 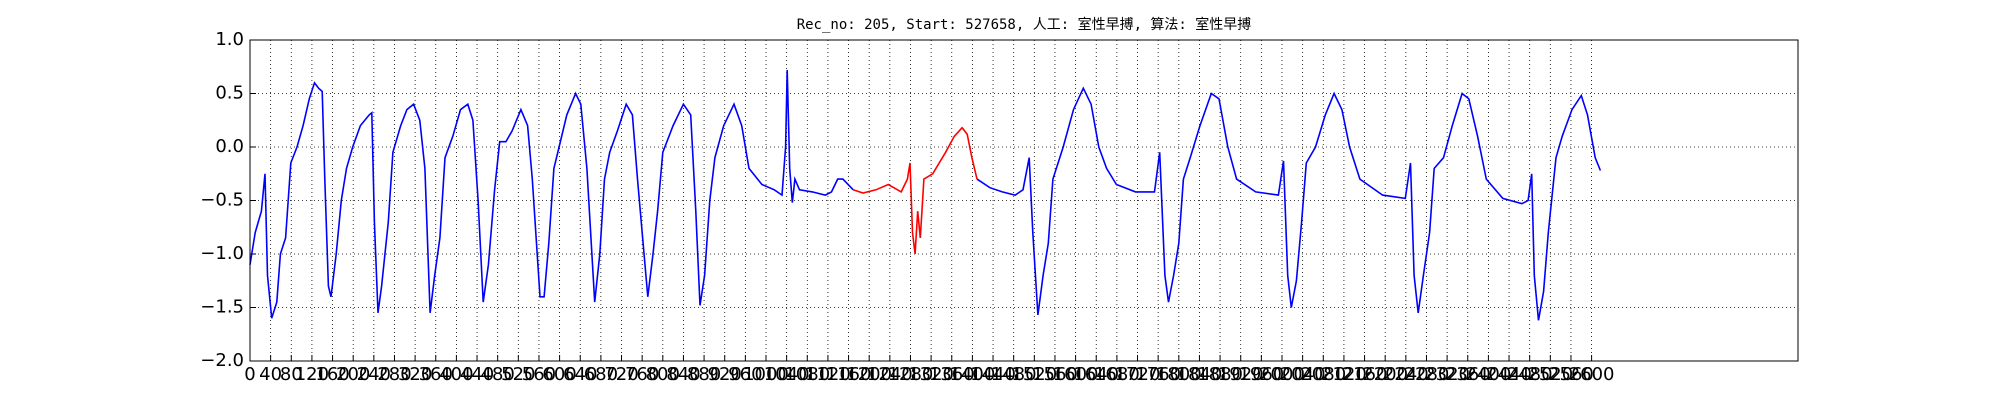 What do you see at coordinates (1427, 374) in the screenshot?
I see `x-tick-label: 2280` at bounding box center [1427, 374].